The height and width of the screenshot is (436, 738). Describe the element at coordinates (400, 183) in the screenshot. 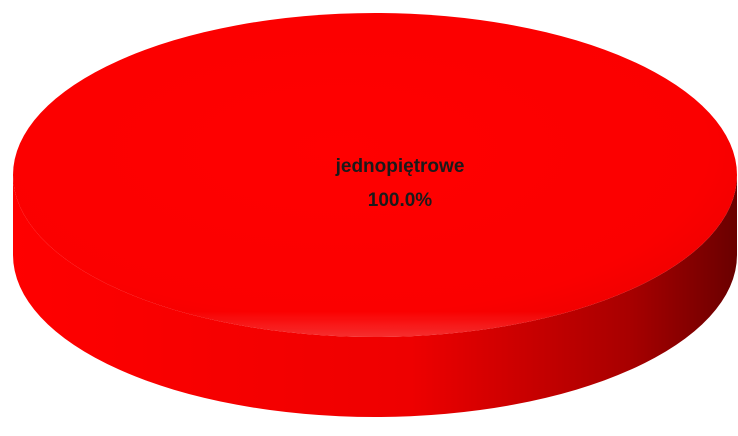

I see `data-labels: jednopiętrowe 100.0%` at that location.